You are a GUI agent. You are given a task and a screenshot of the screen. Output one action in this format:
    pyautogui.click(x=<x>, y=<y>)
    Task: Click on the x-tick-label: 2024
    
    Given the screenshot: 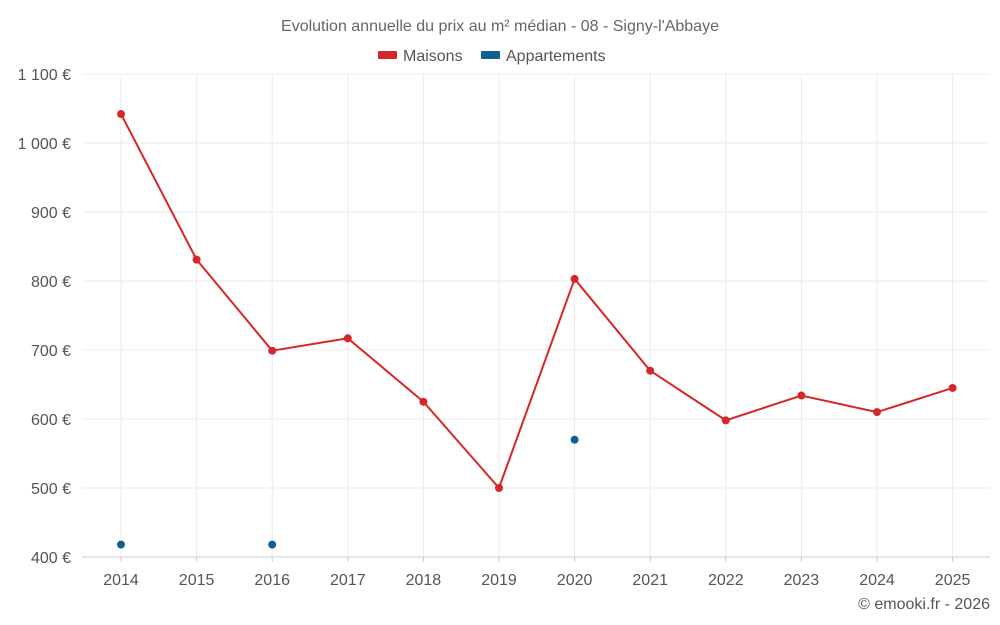 What is the action you would take?
    pyautogui.click(x=877, y=580)
    